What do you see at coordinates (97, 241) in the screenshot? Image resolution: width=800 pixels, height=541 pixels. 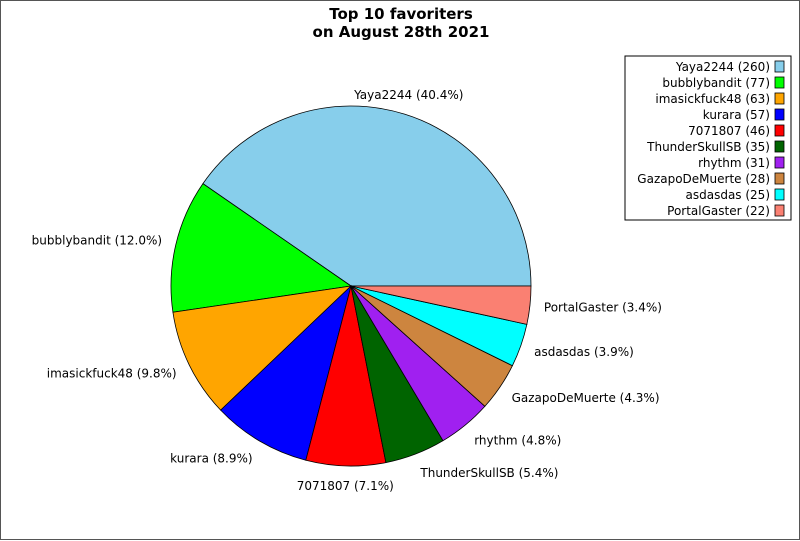 I see `slice-label-bubblybandit: bubblybandit (12.0%)` at bounding box center [97, 241].